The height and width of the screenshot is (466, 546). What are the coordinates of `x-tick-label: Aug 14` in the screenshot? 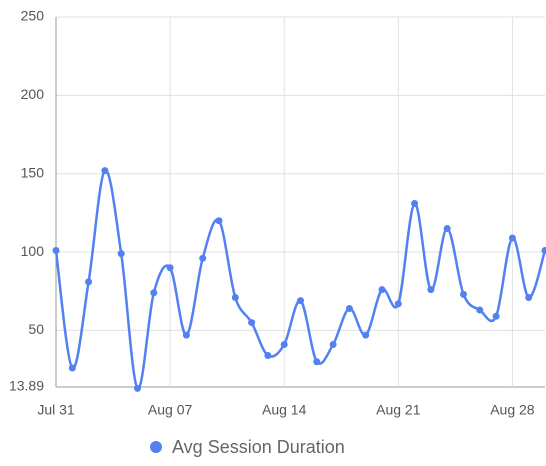 It's located at (284, 410).